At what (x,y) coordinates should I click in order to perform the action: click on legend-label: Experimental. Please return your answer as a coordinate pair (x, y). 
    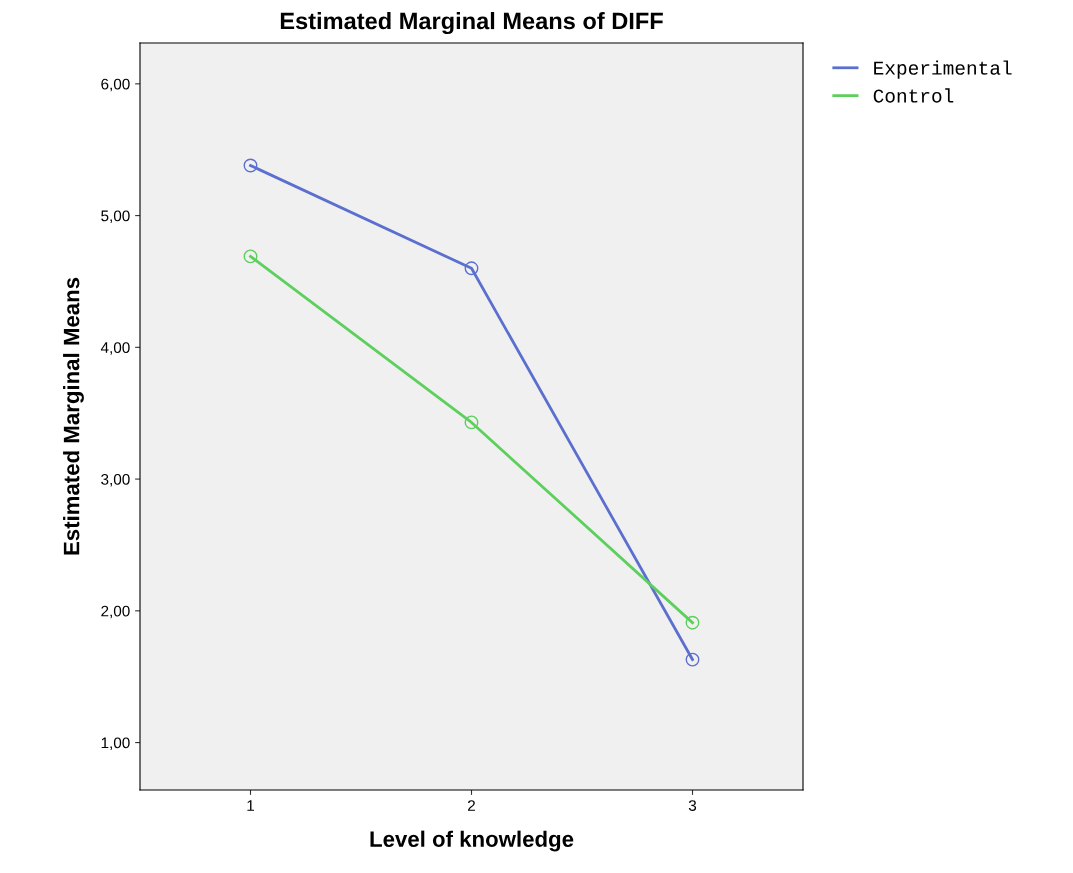
    Looking at the image, I should click on (943, 69).